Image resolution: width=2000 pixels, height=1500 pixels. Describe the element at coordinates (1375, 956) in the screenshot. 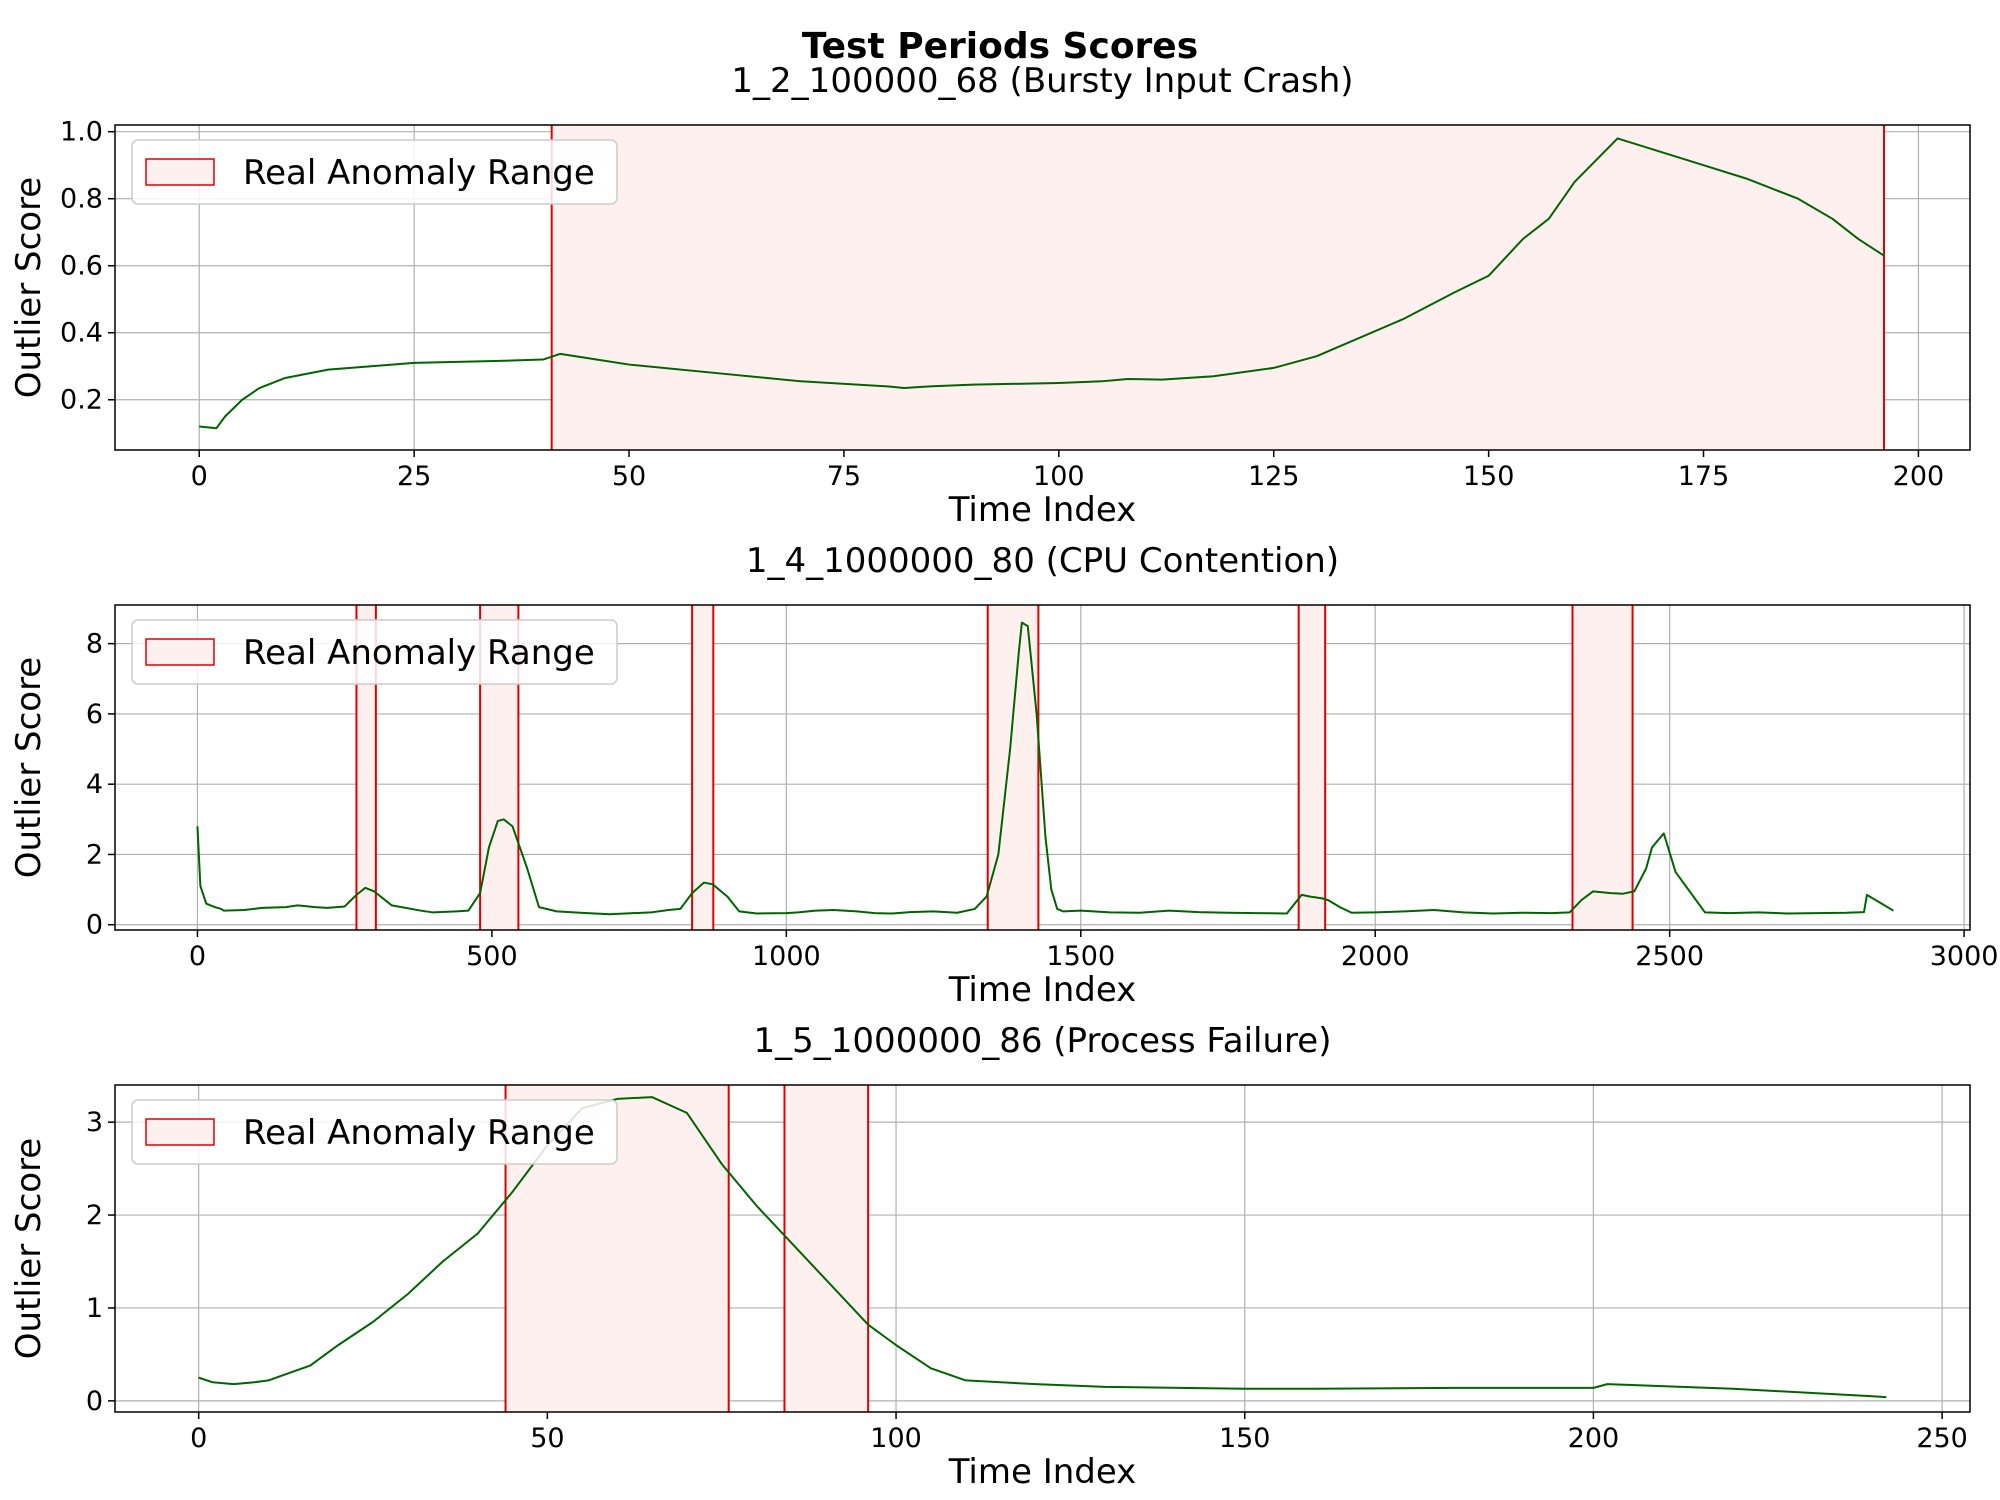

I see `x-tick-label: 2000` at that location.